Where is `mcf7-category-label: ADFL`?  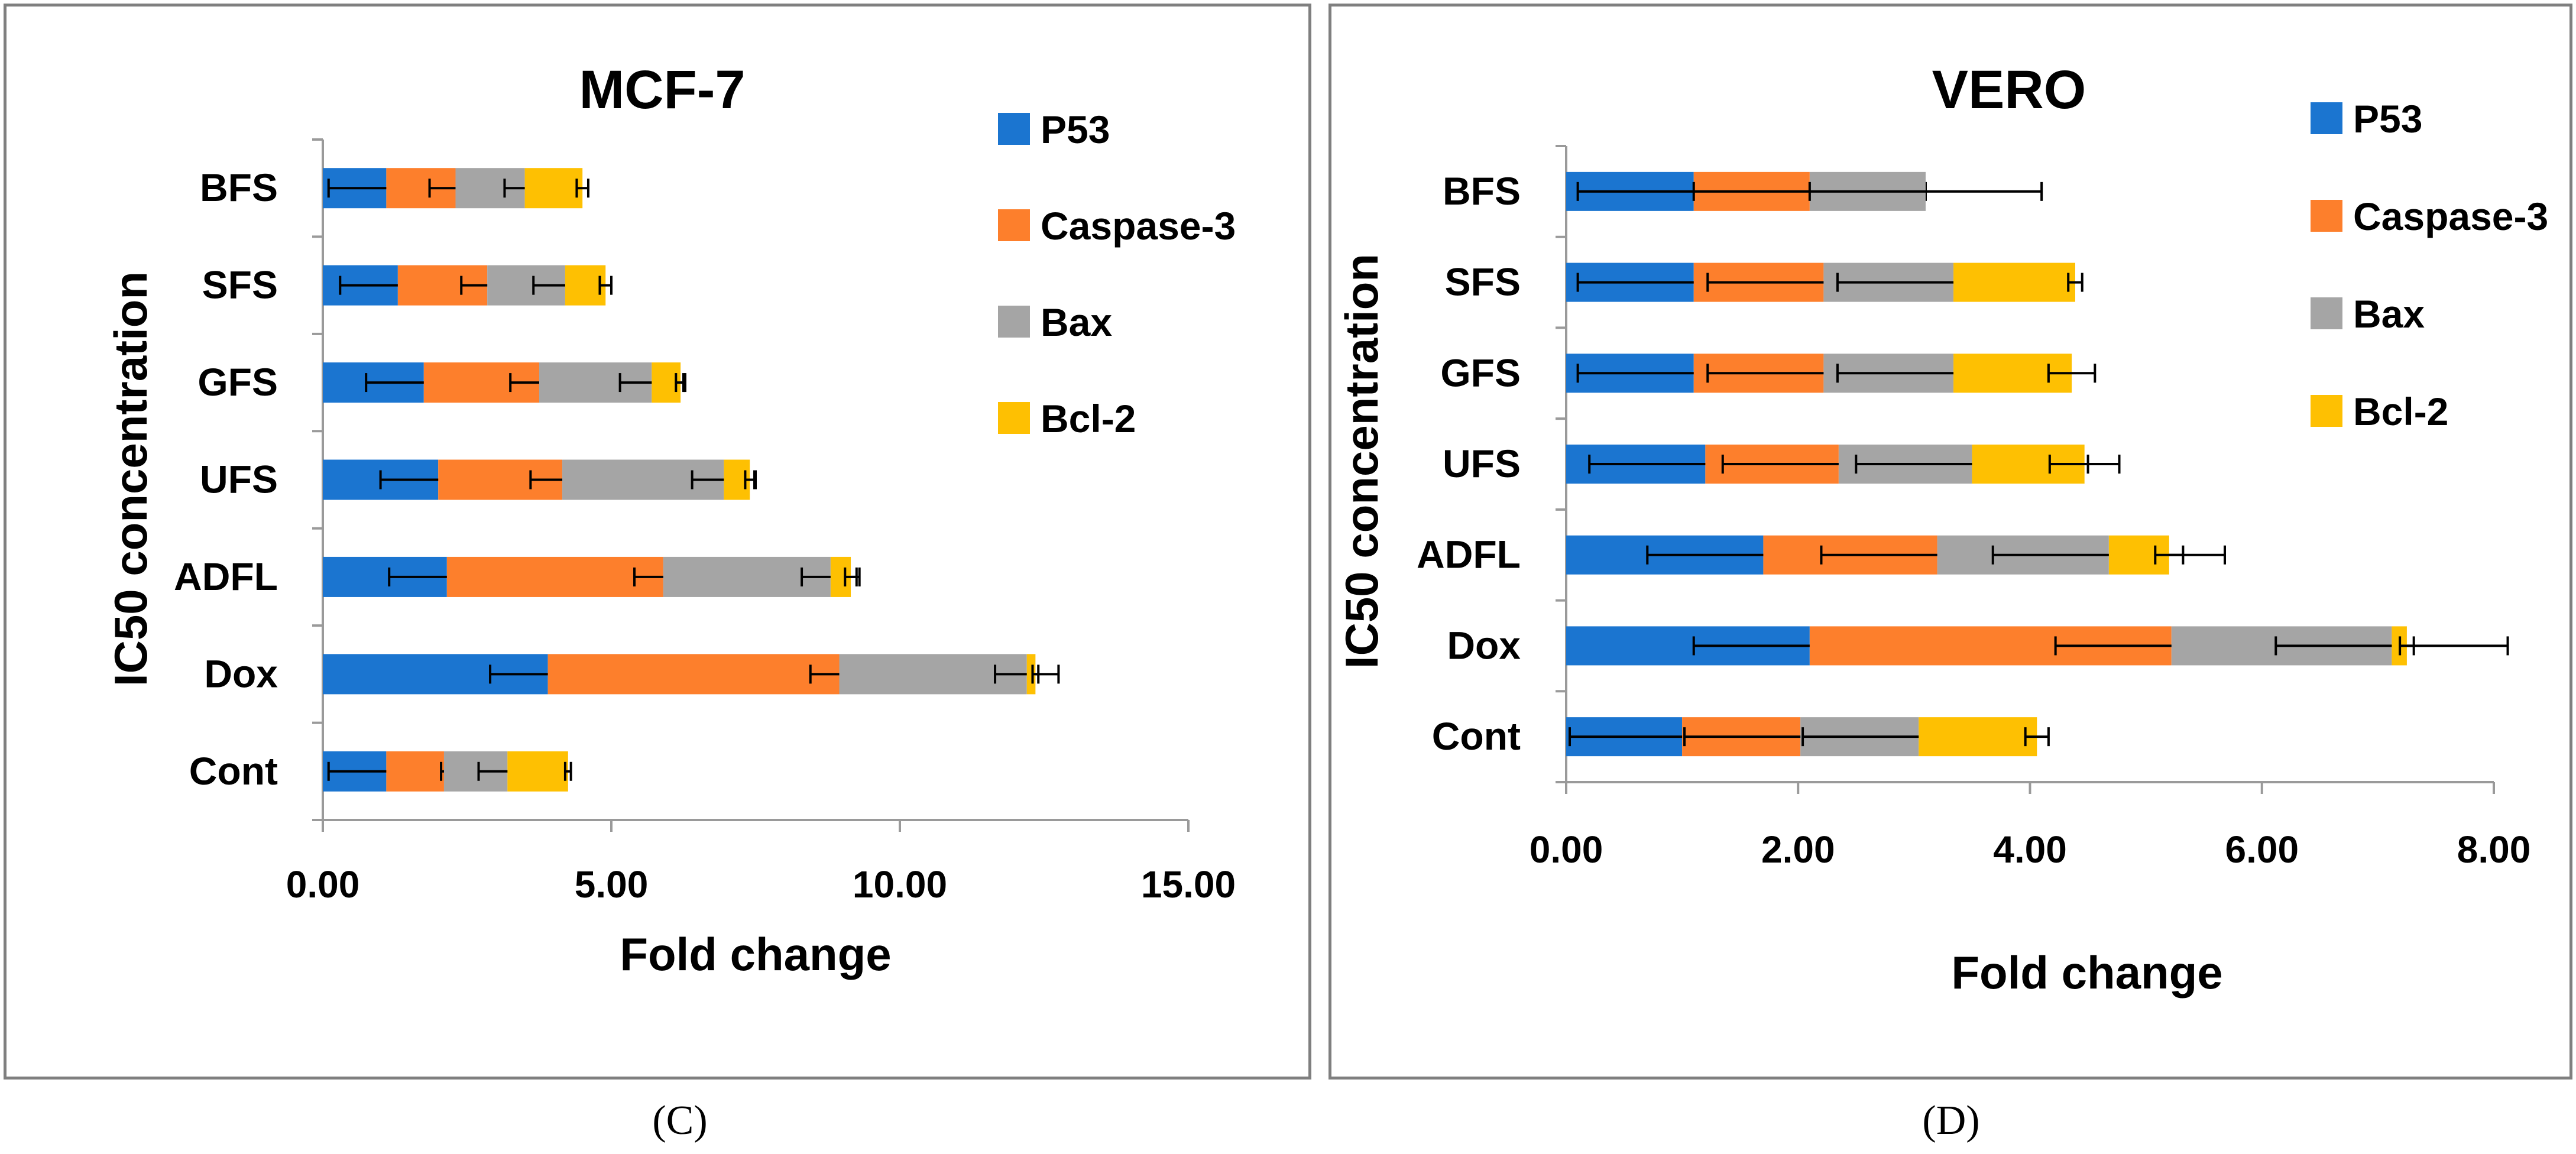 mcf7-category-label: ADFL is located at coordinates (226, 576).